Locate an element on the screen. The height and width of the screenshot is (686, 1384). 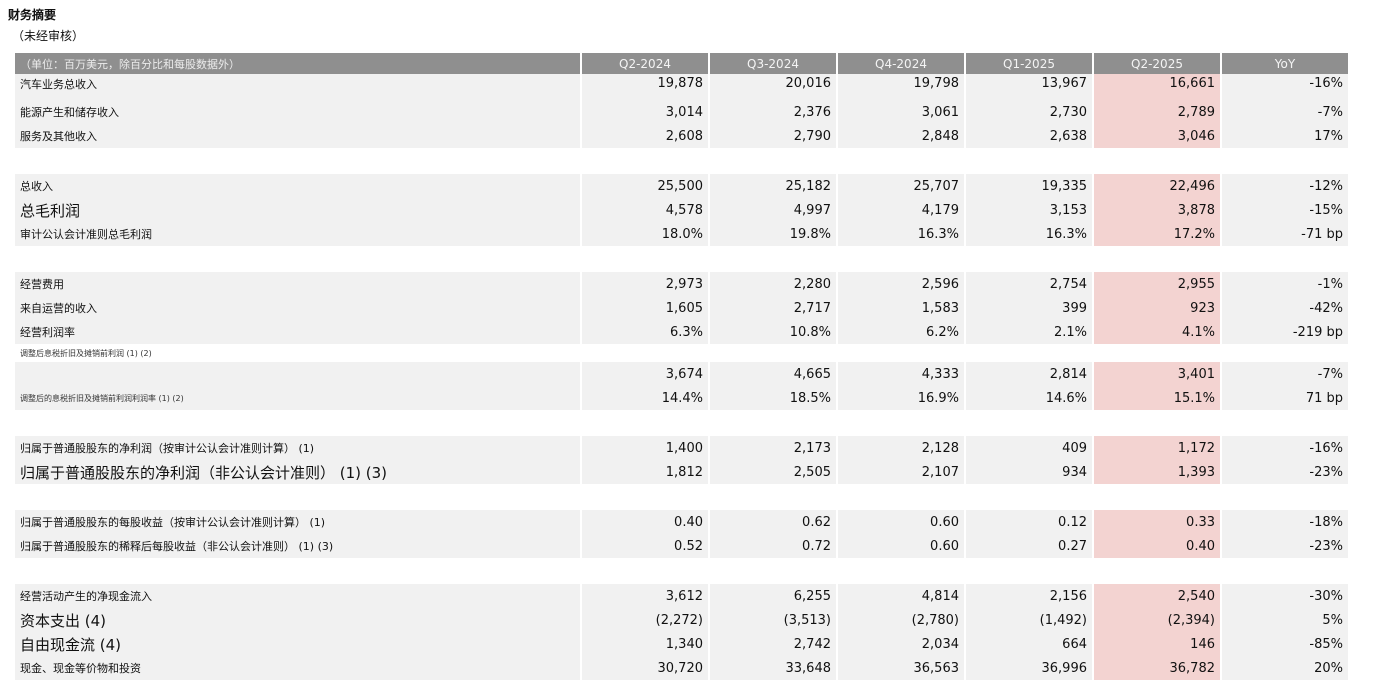
cell: 0.60 is located at coordinates (901, 522).